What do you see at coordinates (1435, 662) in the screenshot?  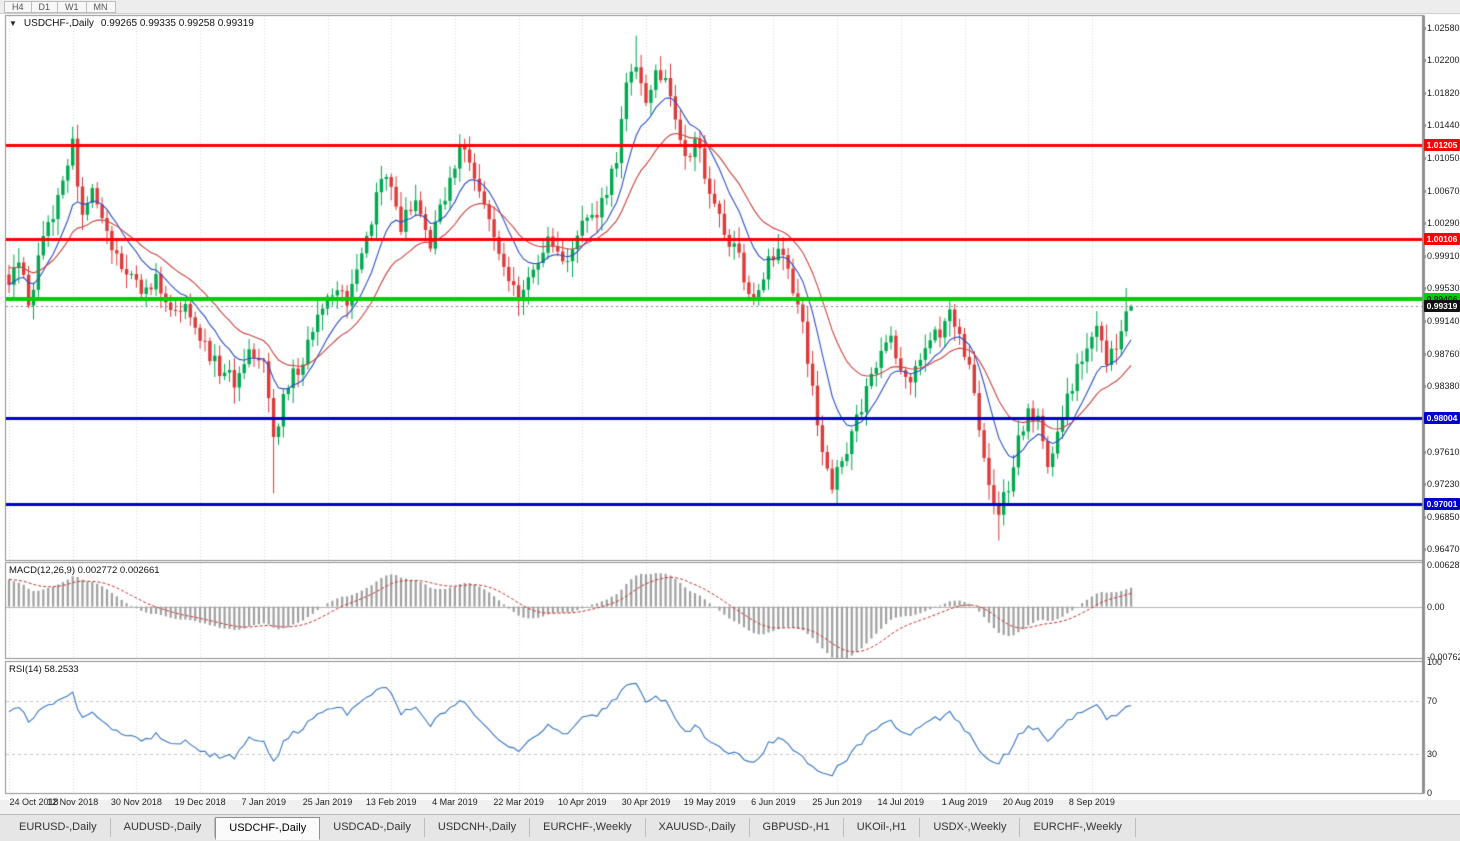 I see `rsi-axis-label: 100` at bounding box center [1435, 662].